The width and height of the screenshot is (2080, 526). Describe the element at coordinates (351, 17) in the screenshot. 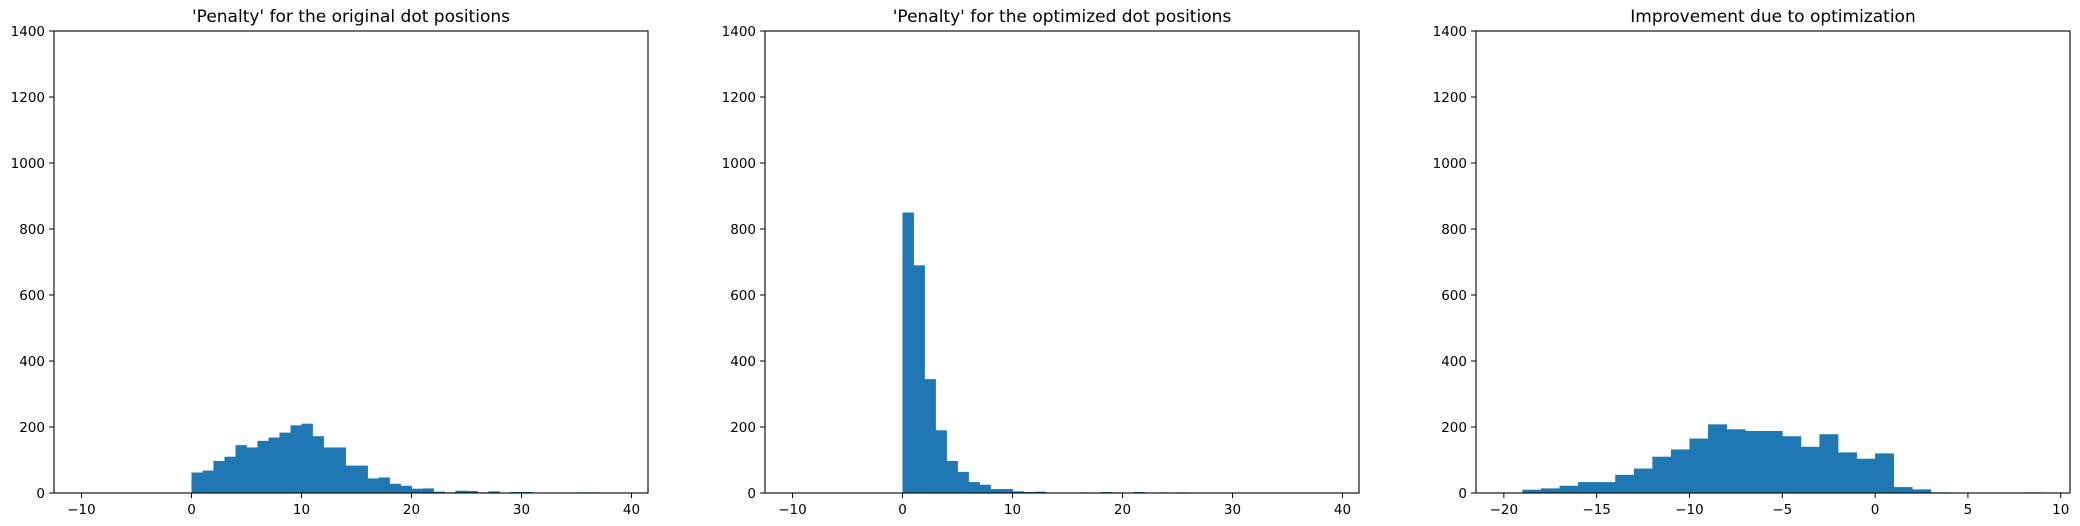

I see `chart-title: 'Penalty' for the original dot positions` at that location.